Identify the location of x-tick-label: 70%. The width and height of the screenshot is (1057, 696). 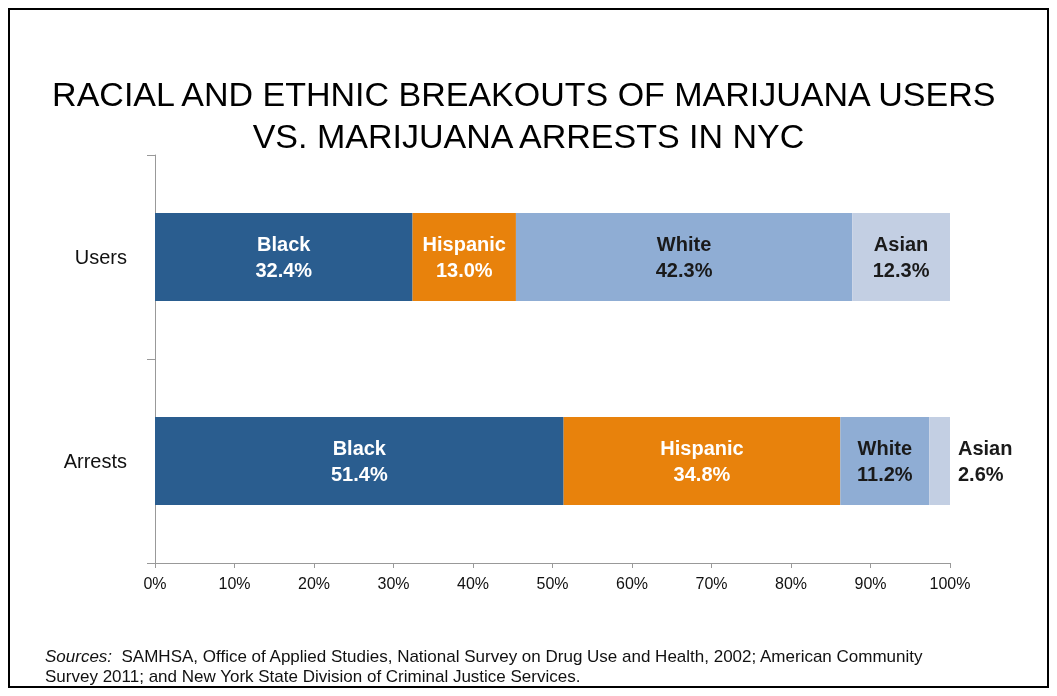
(711, 583).